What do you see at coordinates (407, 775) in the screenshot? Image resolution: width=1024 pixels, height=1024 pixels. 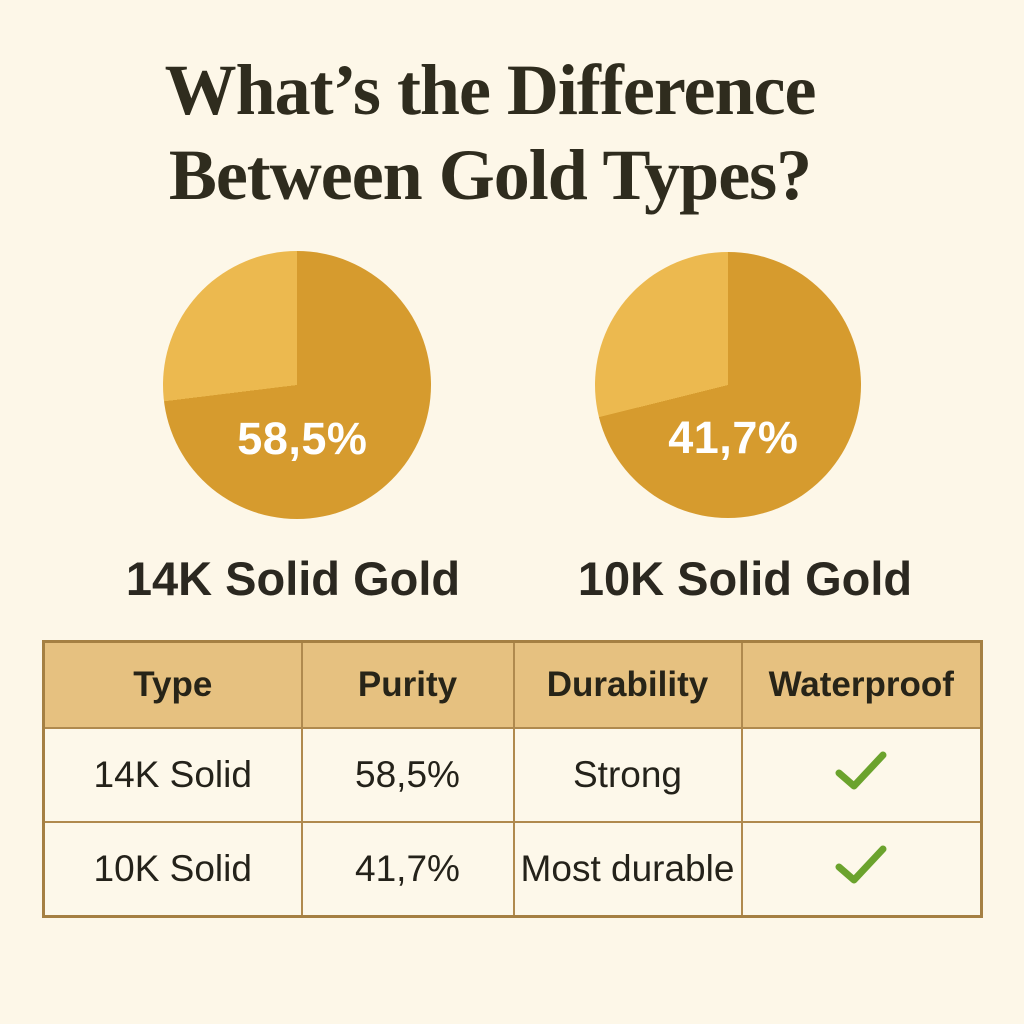 I see `cell-purity-14k: 58,5%` at bounding box center [407, 775].